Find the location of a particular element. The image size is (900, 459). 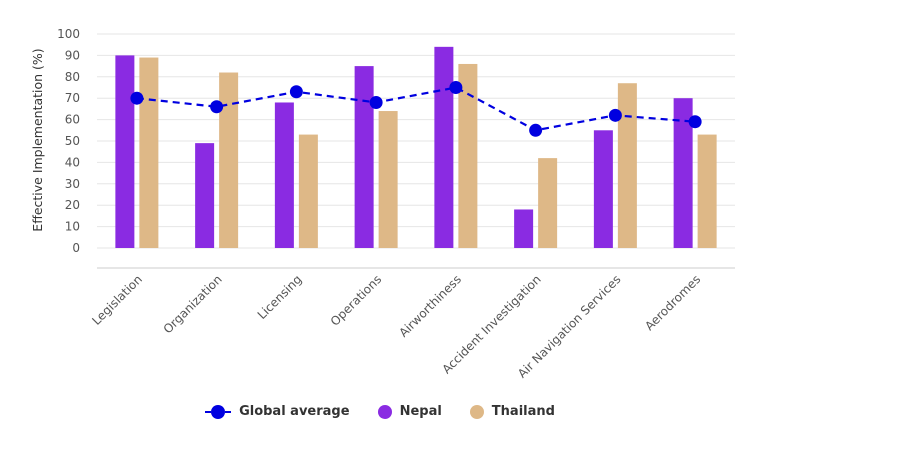

legend-item-nepal: Nepal is located at coordinates (409, 411).